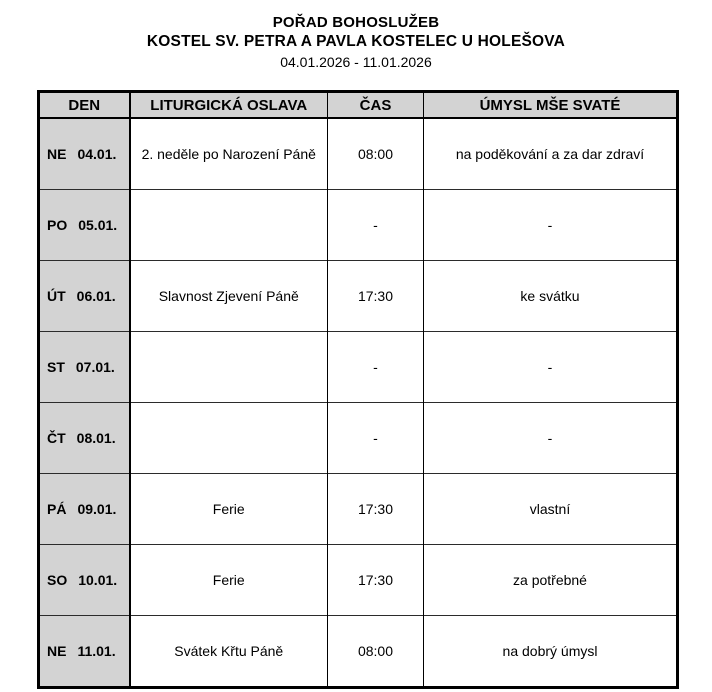  I want to click on day-cell: ÚT 06.01., so click(84, 296).